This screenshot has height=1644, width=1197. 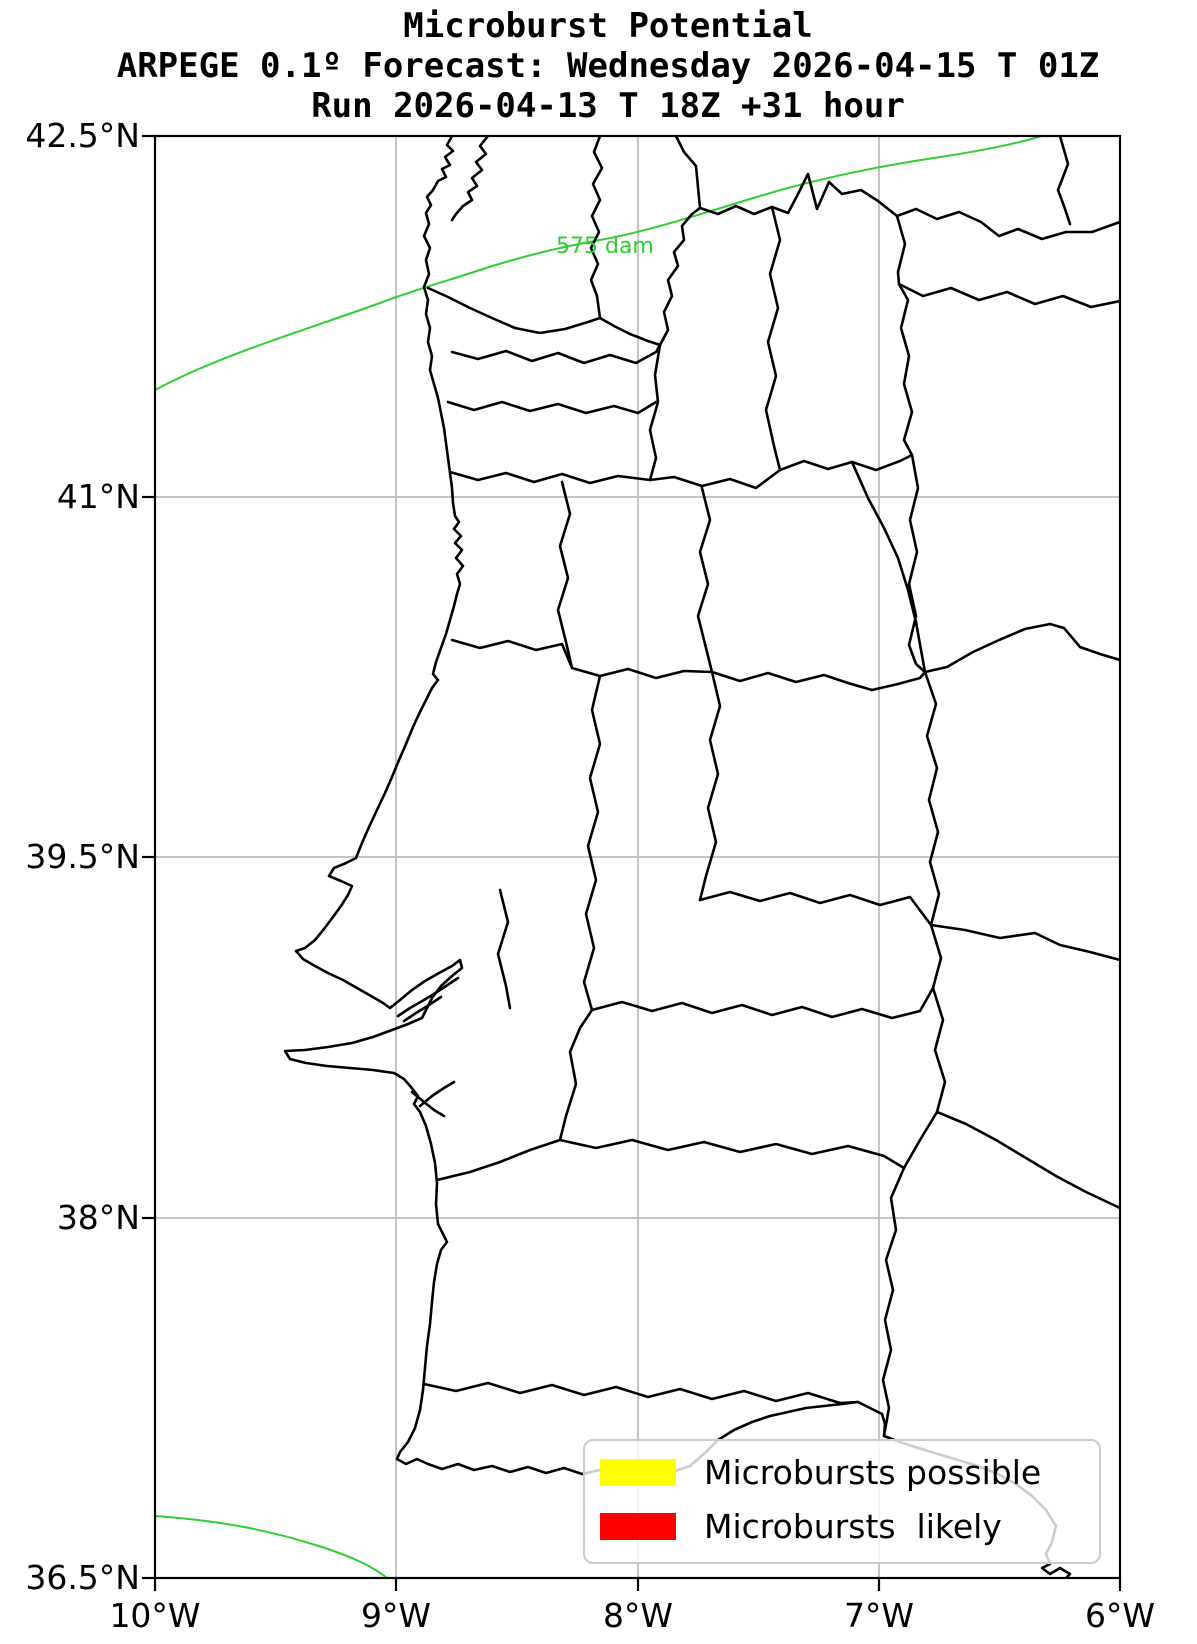 What do you see at coordinates (842, 1501) in the screenshot?
I see `legend: Microbursts possible Microbursts likely` at bounding box center [842, 1501].